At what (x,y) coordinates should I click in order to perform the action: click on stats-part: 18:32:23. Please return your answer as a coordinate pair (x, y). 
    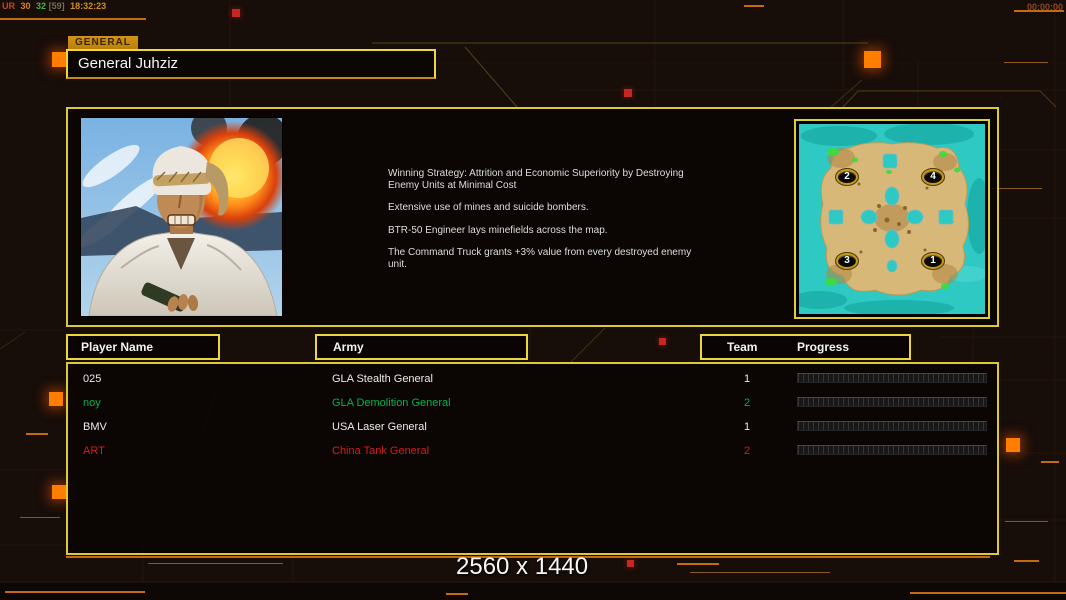
    Looking at the image, I should click on (88, 6).